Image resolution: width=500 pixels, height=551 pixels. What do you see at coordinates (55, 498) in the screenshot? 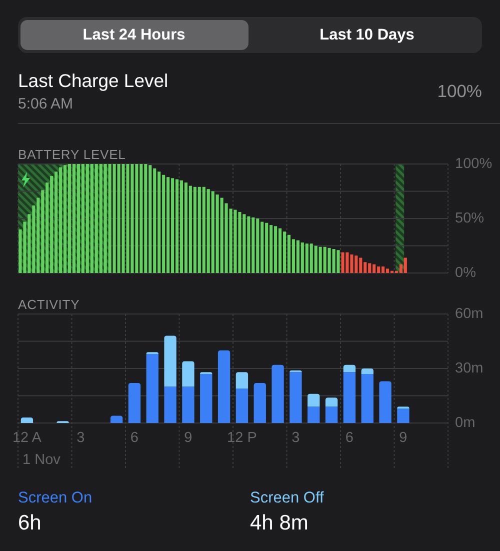
I see `text: Screen On` at bounding box center [55, 498].